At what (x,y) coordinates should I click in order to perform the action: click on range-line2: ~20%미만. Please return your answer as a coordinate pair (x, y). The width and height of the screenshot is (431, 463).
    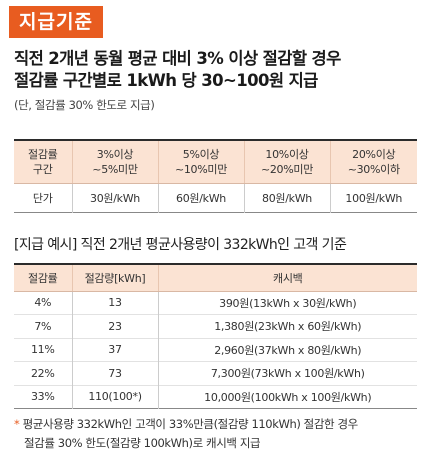
    Looking at the image, I should click on (287, 169).